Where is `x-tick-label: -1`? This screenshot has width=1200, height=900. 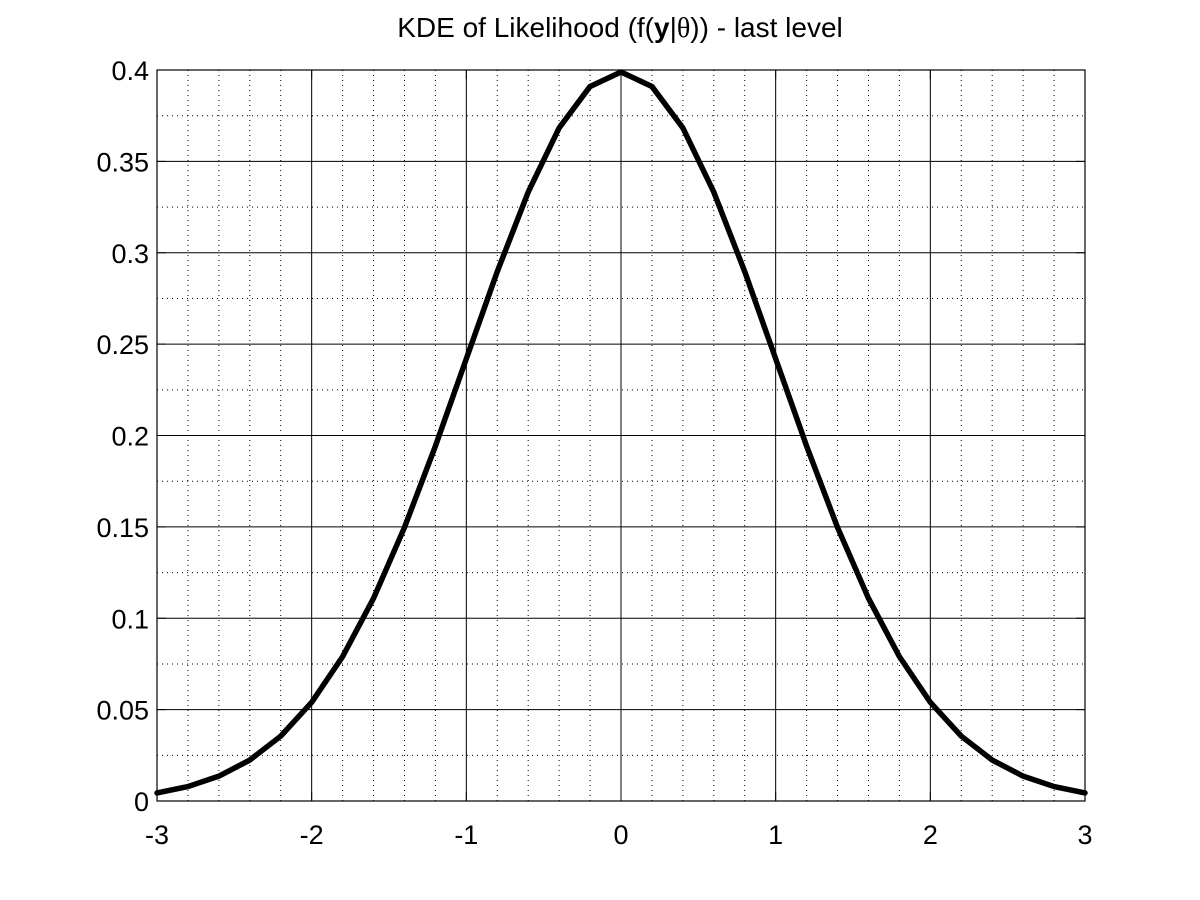
x-tick-label: -1 is located at coordinates (466, 835).